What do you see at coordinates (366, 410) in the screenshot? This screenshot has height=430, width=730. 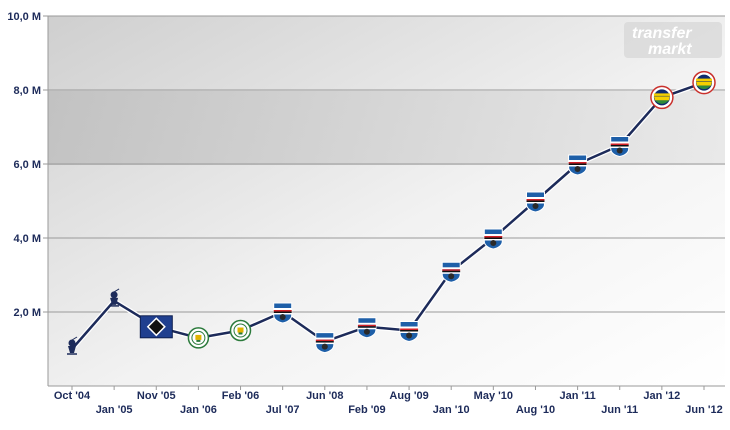 I see `x-tick-label: Feb '09` at bounding box center [366, 410].